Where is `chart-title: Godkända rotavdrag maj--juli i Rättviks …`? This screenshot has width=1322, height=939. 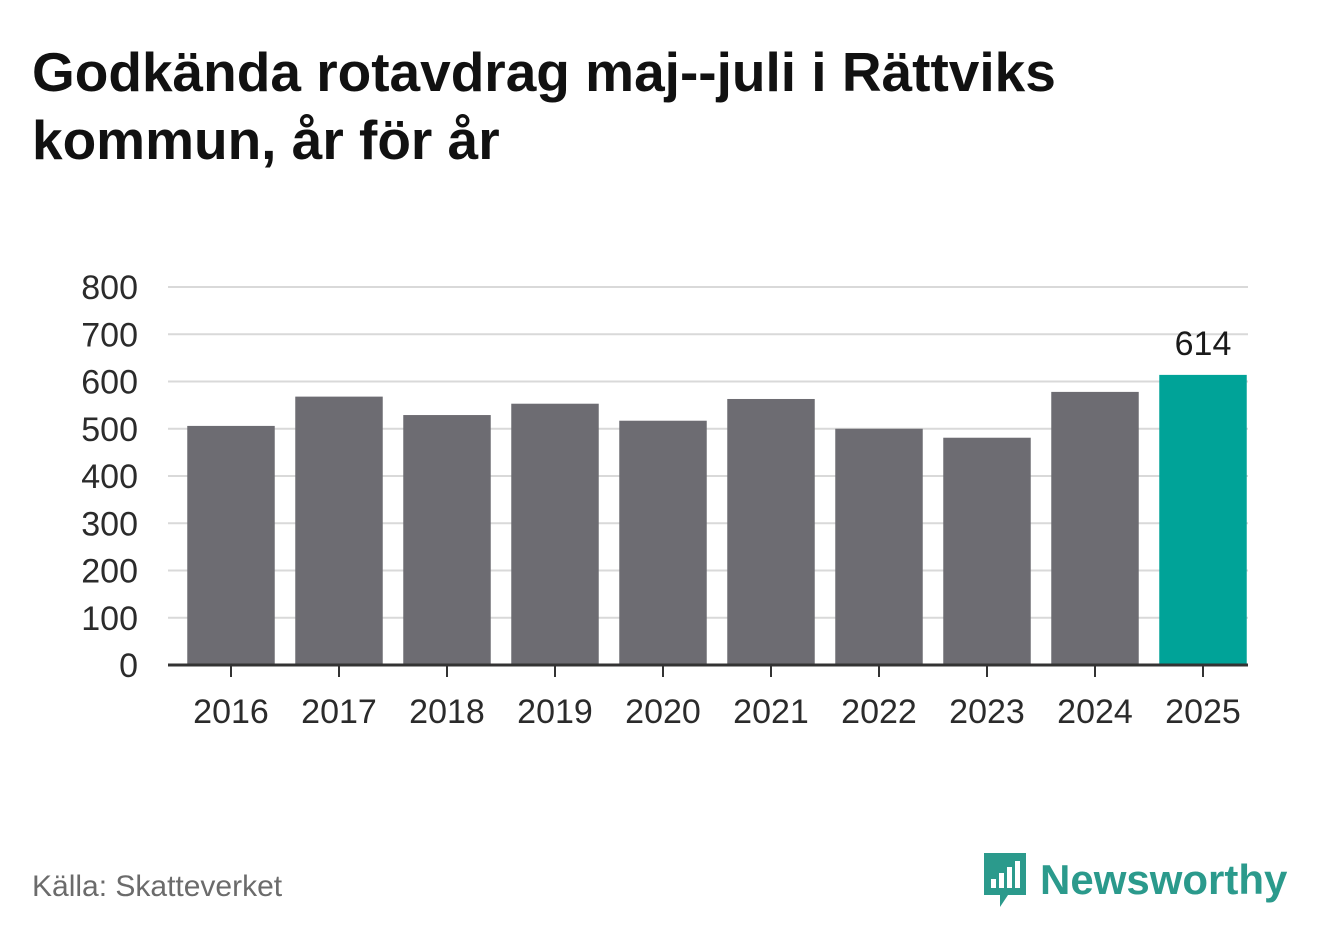
chart-title: Godkända rotavdrag maj--juli i Rättviks … is located at coordinates (544, 106).